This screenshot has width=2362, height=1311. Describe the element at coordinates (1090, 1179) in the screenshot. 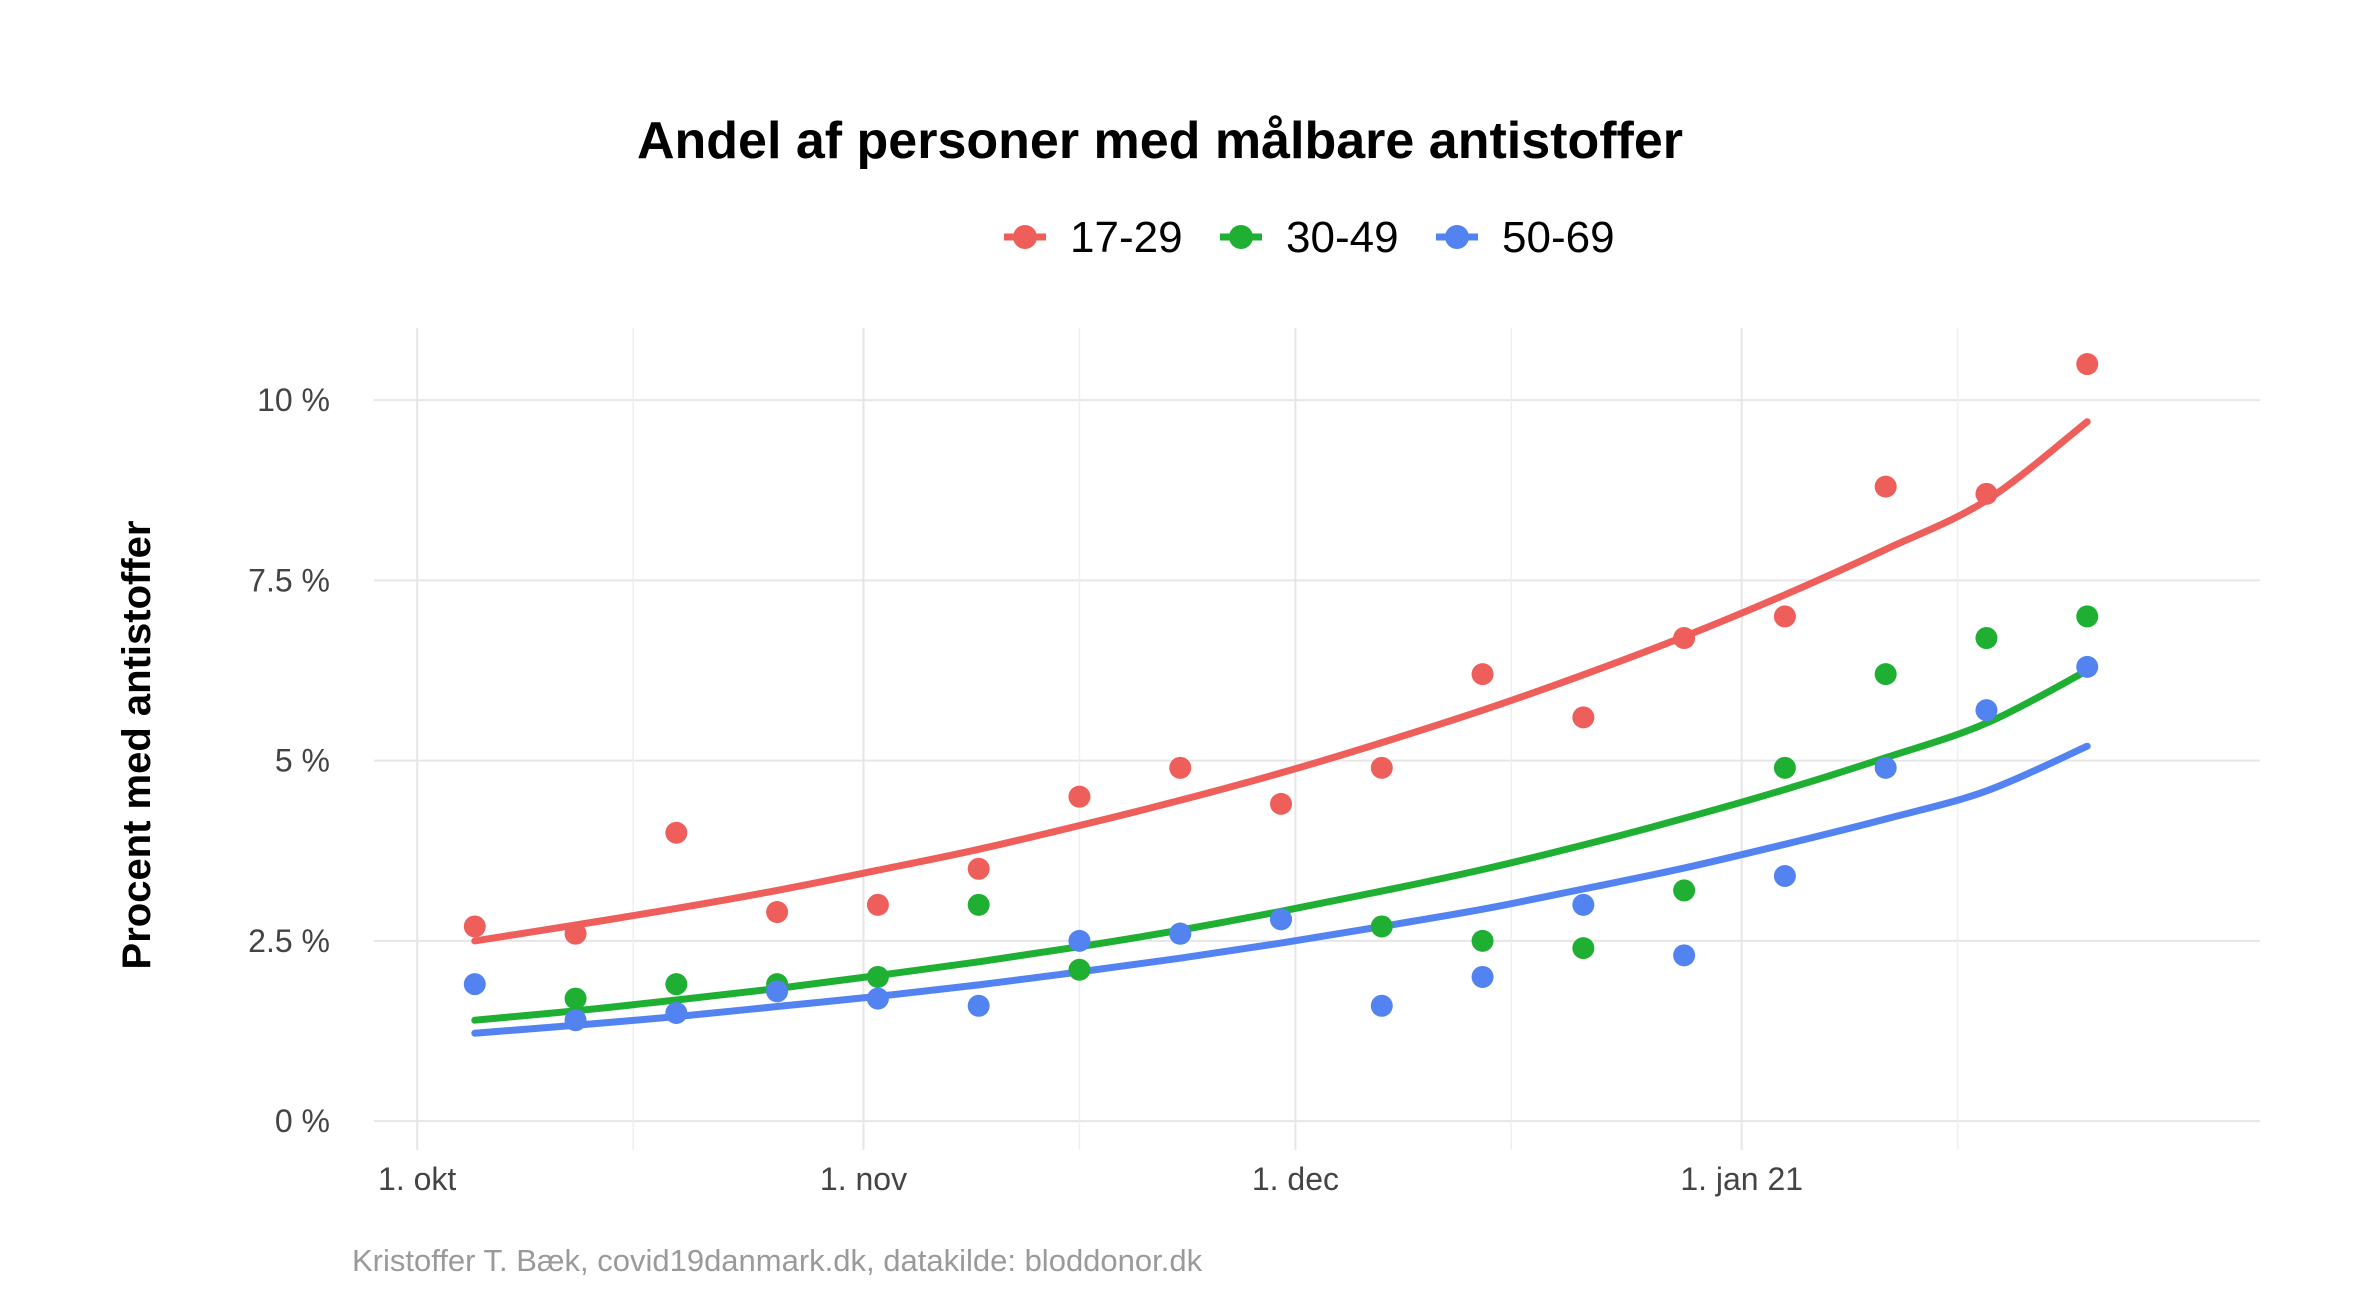

I see `x-axis: 1. okt 1. nov 1. dec 1. jan 21` at that location.